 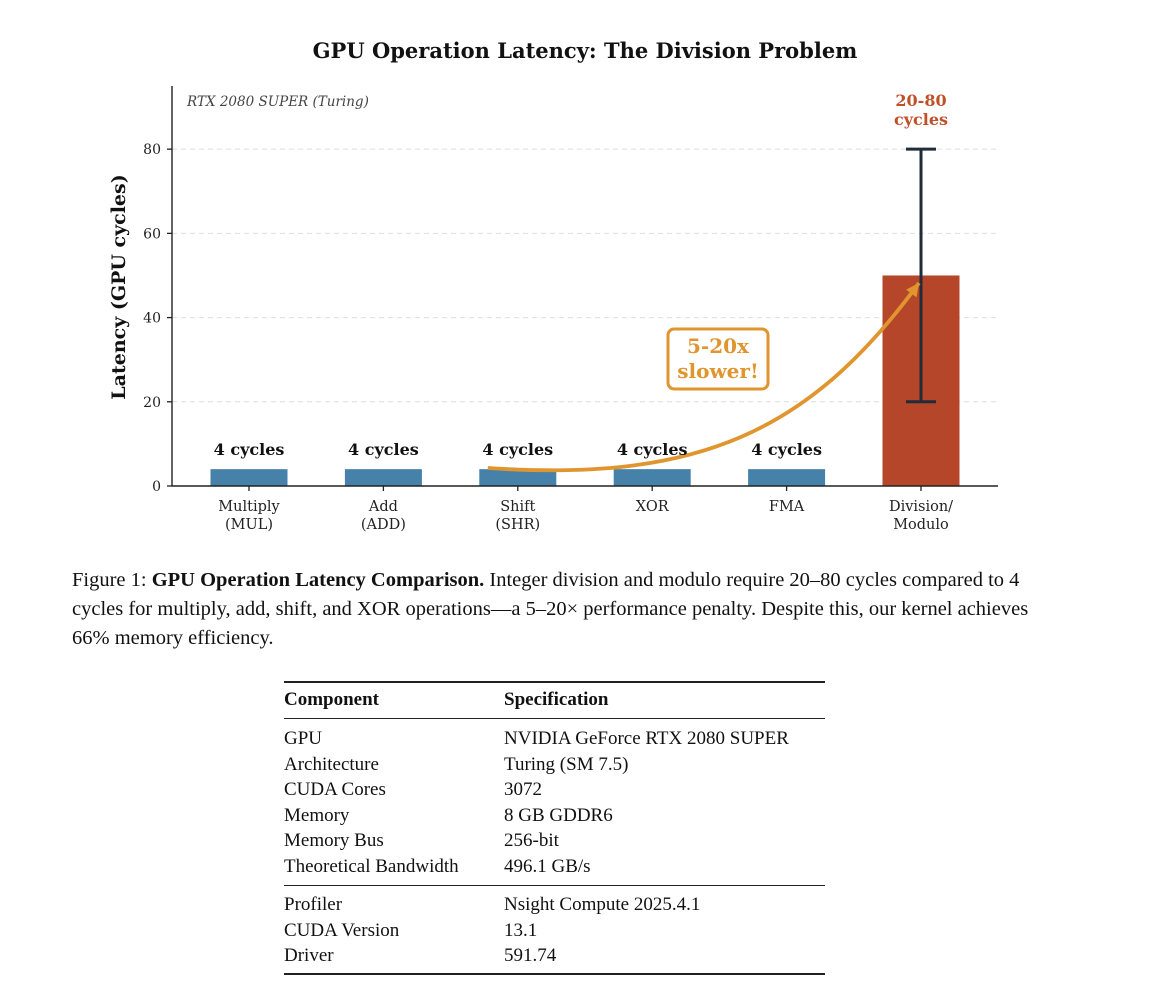 What do you see at coordinates (309, 955) in the screenshot?
I see `row-label: Driver` at bounding box center [309, 955].